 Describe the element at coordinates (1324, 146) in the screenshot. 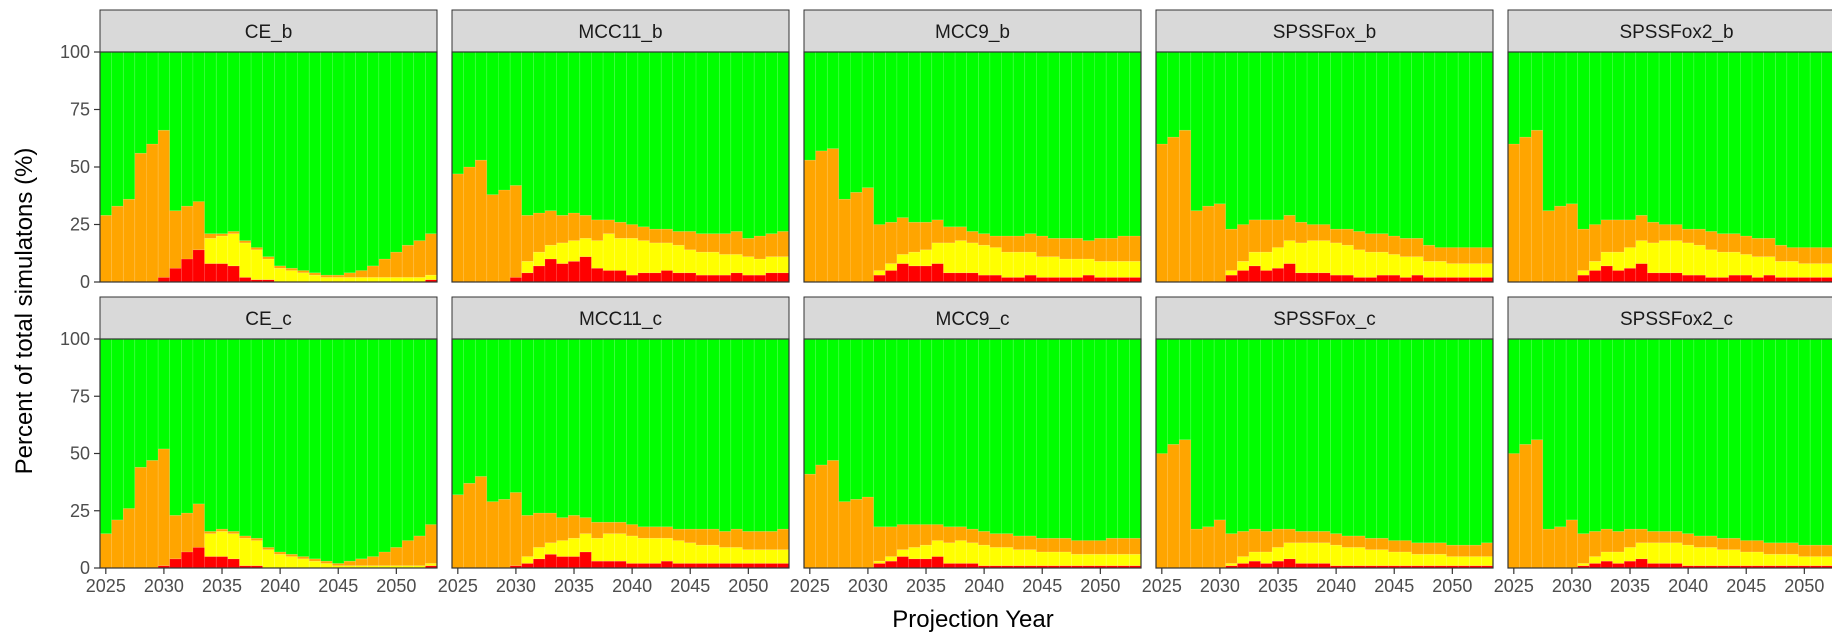

I see `panel-SPSSFox_b: SPSSFox_b` at that location.